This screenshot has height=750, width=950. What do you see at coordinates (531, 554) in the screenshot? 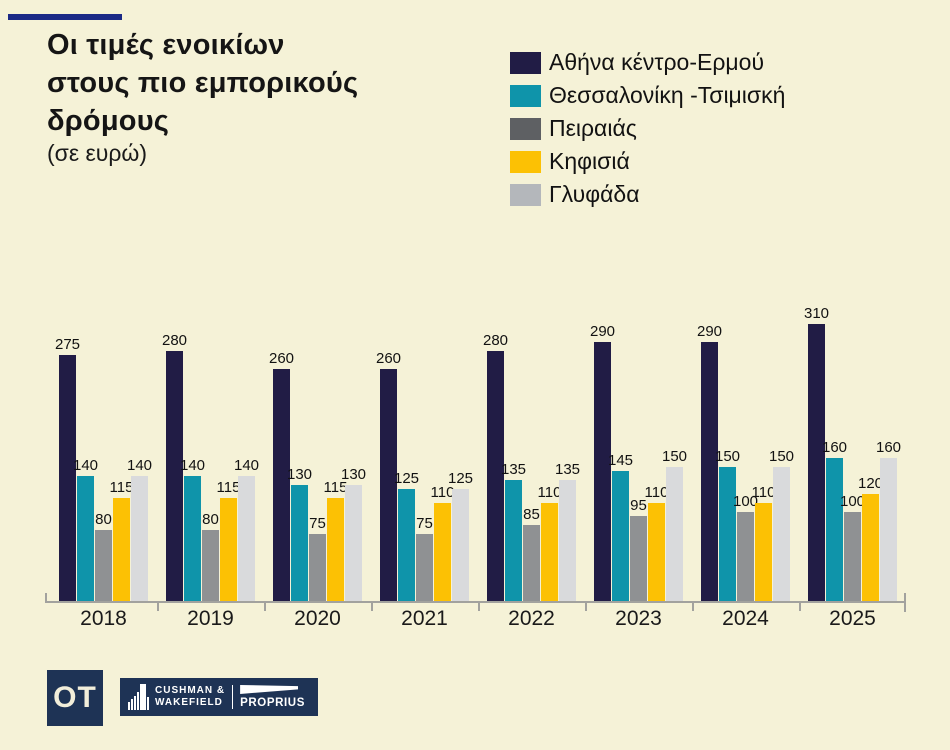
I see `bar-cell: 85` at bounding box center [531, 554].